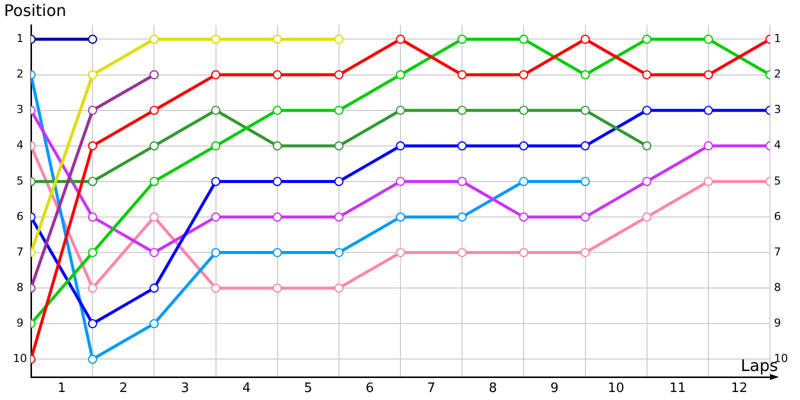 The image size is (800, 400). Describe the element at coordinates (35, 10) in the screenshot. I see `y-axis-title: Position` at that location.